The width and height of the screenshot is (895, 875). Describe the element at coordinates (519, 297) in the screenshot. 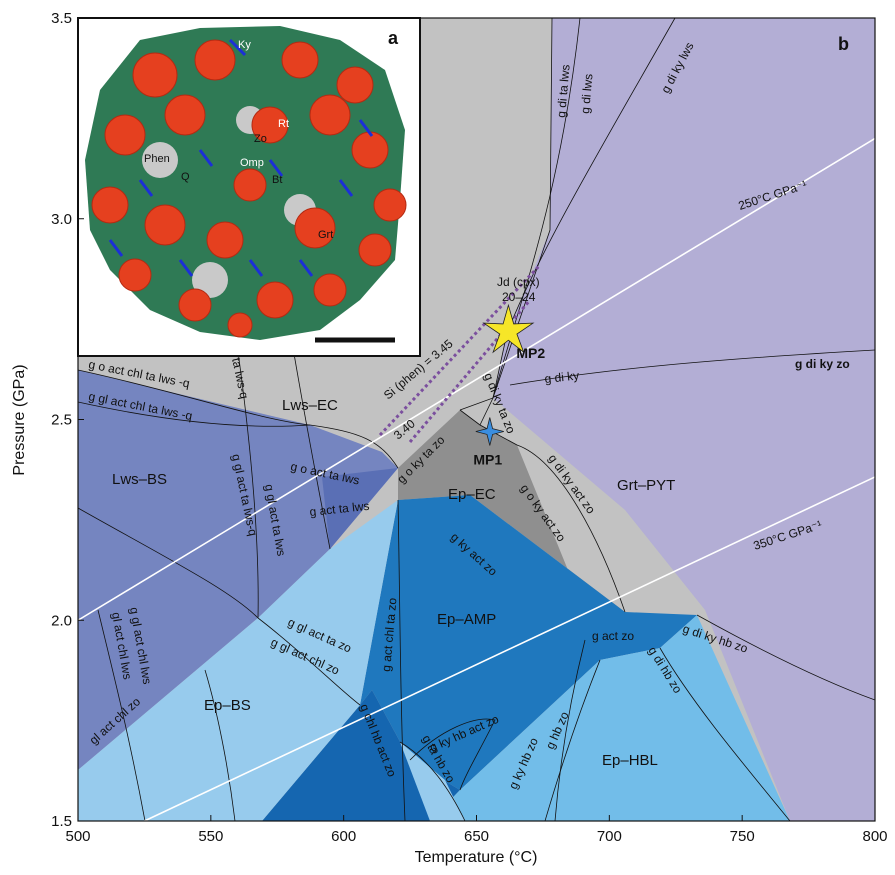

I see `jd-range-annotation: 20–24` at that location.